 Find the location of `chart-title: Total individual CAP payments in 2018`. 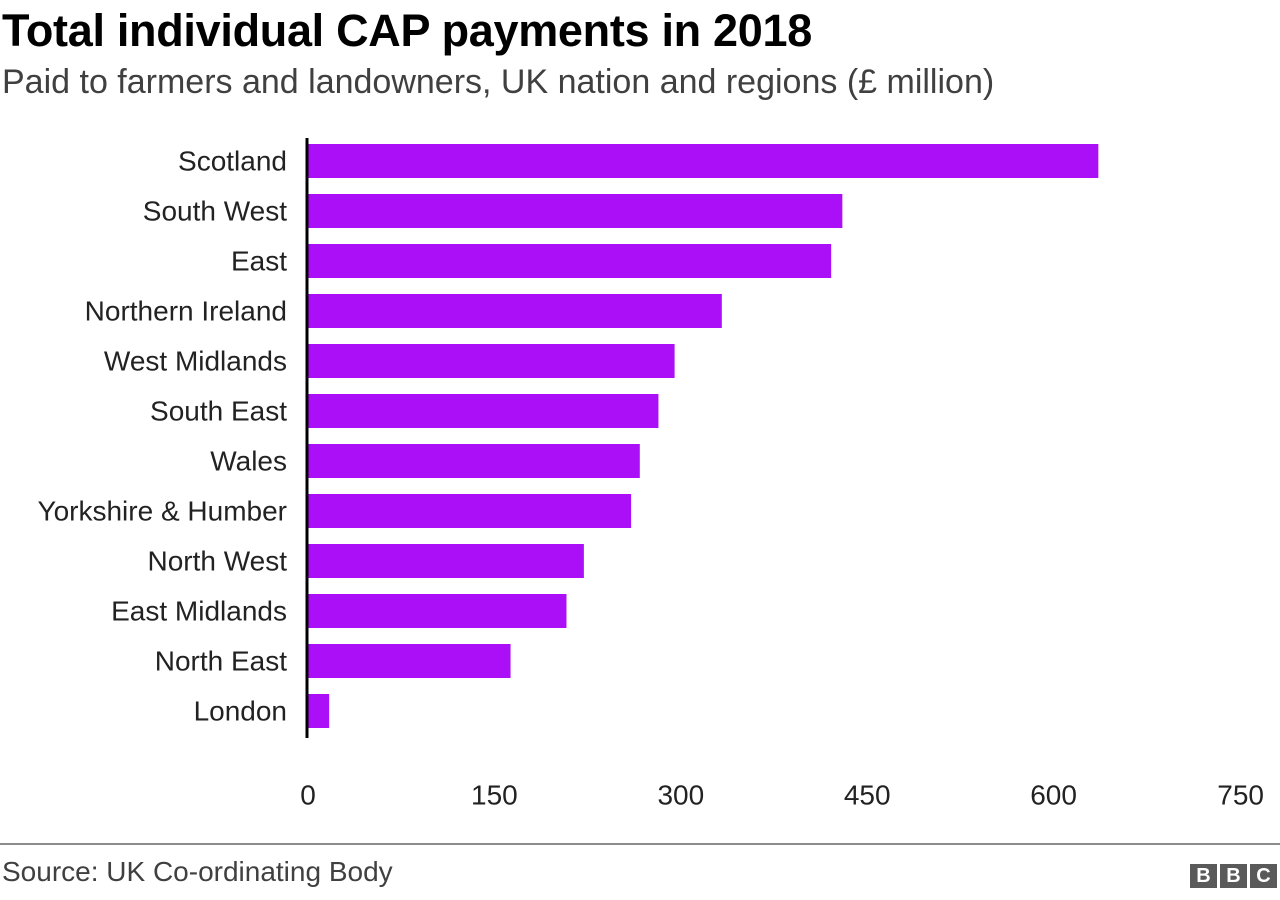

chart-title: Total individual CAP payments in 2018 is located at coordinates (407, 30).